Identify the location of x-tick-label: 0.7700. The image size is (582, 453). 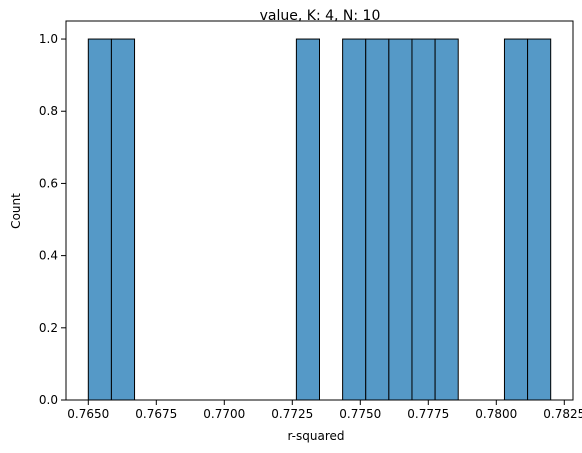
(224, 414).